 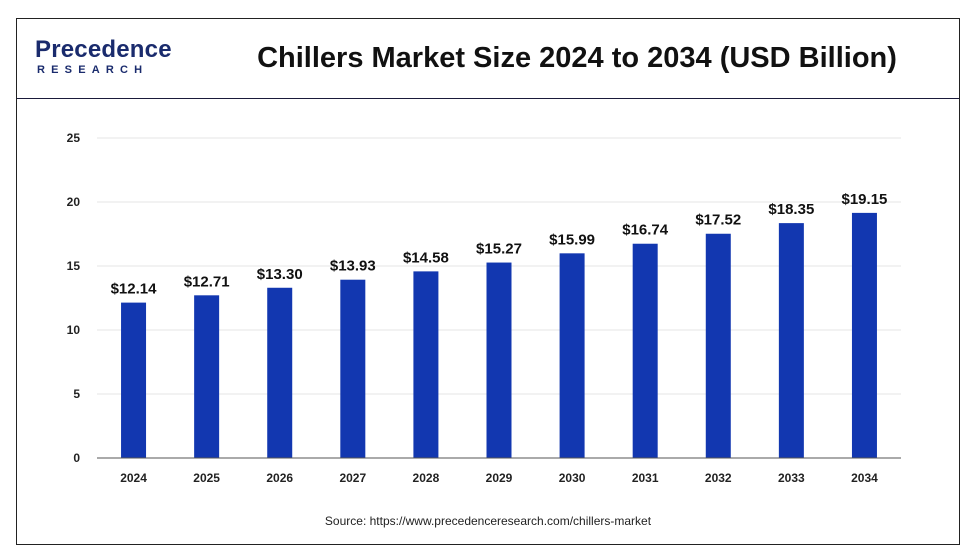 What do you see at coordinates (426, 257) in the screenshot?
I see `data-label: $14.58` at bounding box center [426, 257].